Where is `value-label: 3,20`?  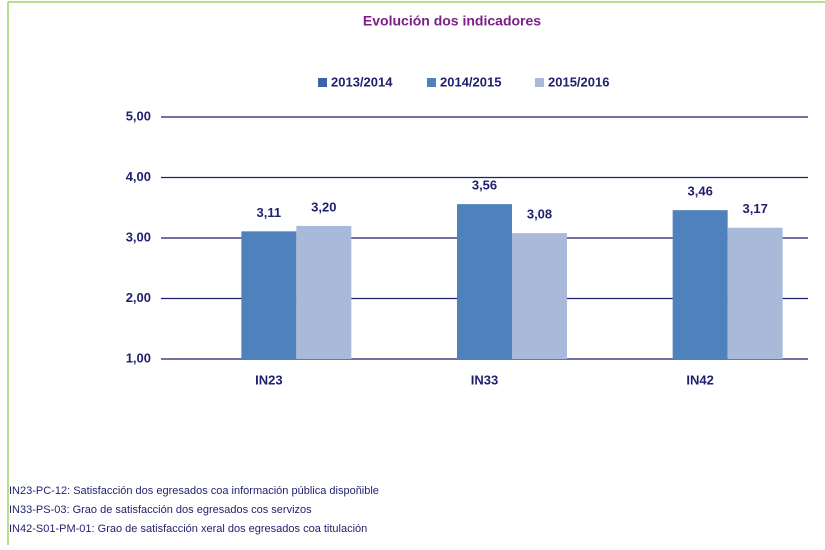 value-label: 3,20 is located at coordinates (323, 206).